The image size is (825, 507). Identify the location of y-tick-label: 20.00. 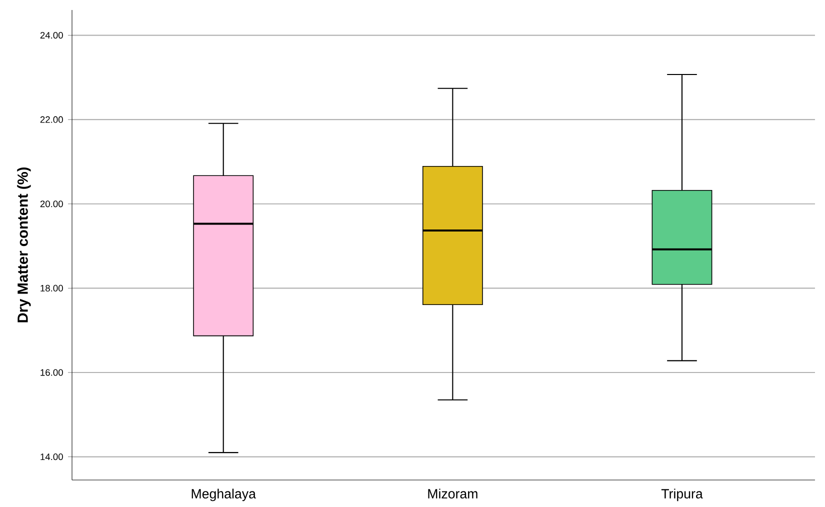
(51, 204).